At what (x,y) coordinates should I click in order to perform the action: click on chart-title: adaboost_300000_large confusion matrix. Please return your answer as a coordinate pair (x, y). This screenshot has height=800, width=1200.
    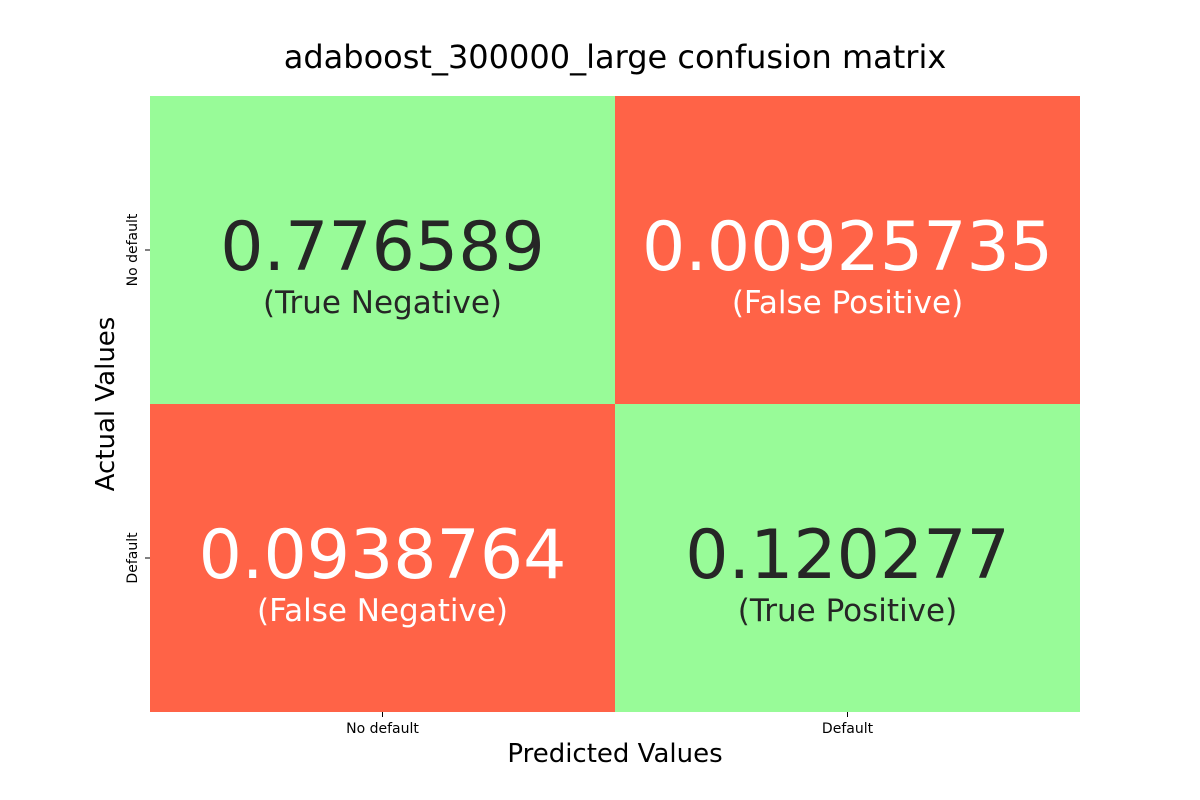
    Looking at the image, I should click on (615, 57).